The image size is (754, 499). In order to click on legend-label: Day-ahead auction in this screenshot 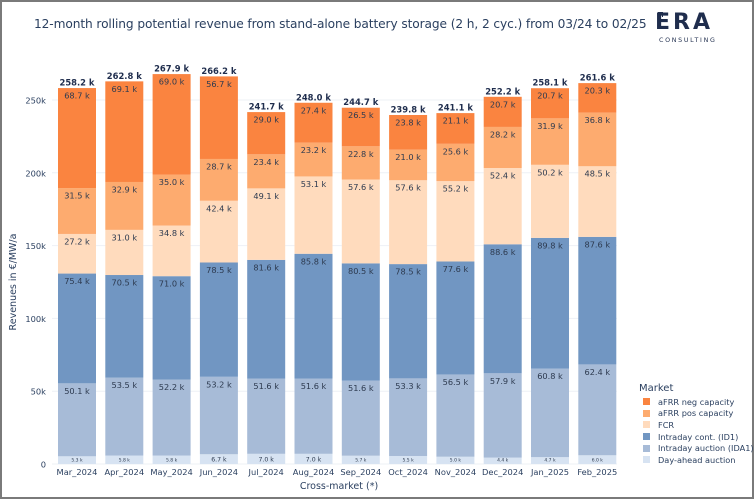, I will do `click(697, 459)`.